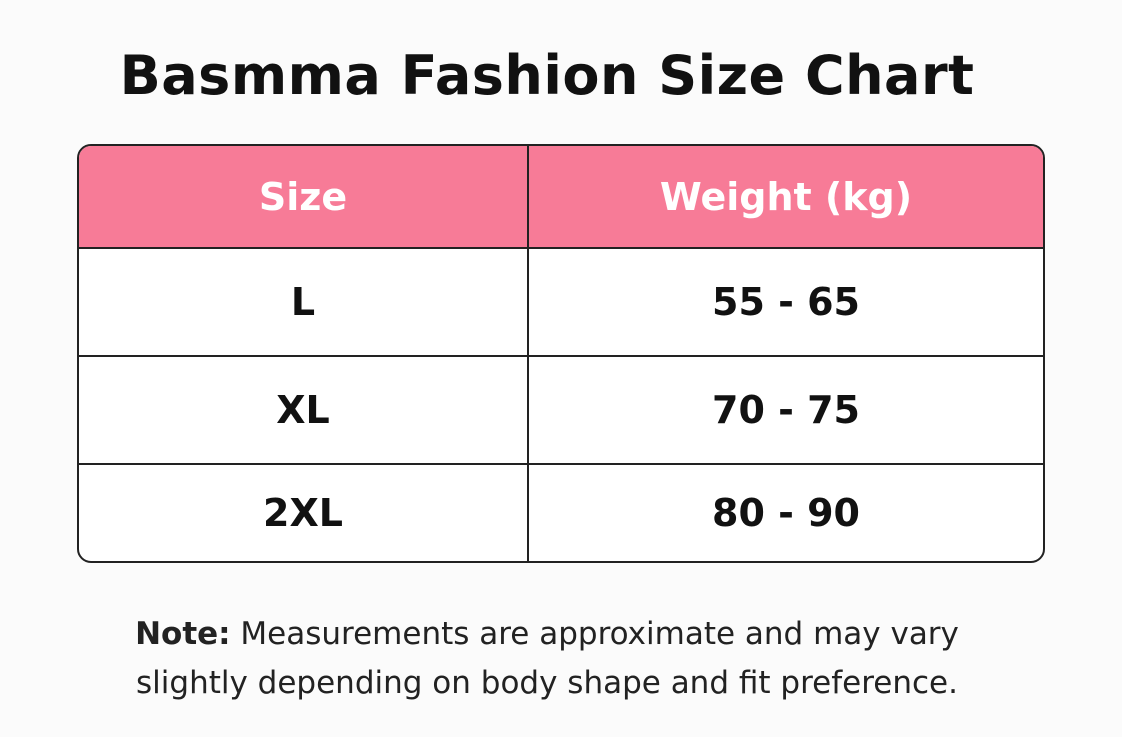 This screenshot has width=1122, height=737. I want to click on cell: 2XL, so click(304, 512).